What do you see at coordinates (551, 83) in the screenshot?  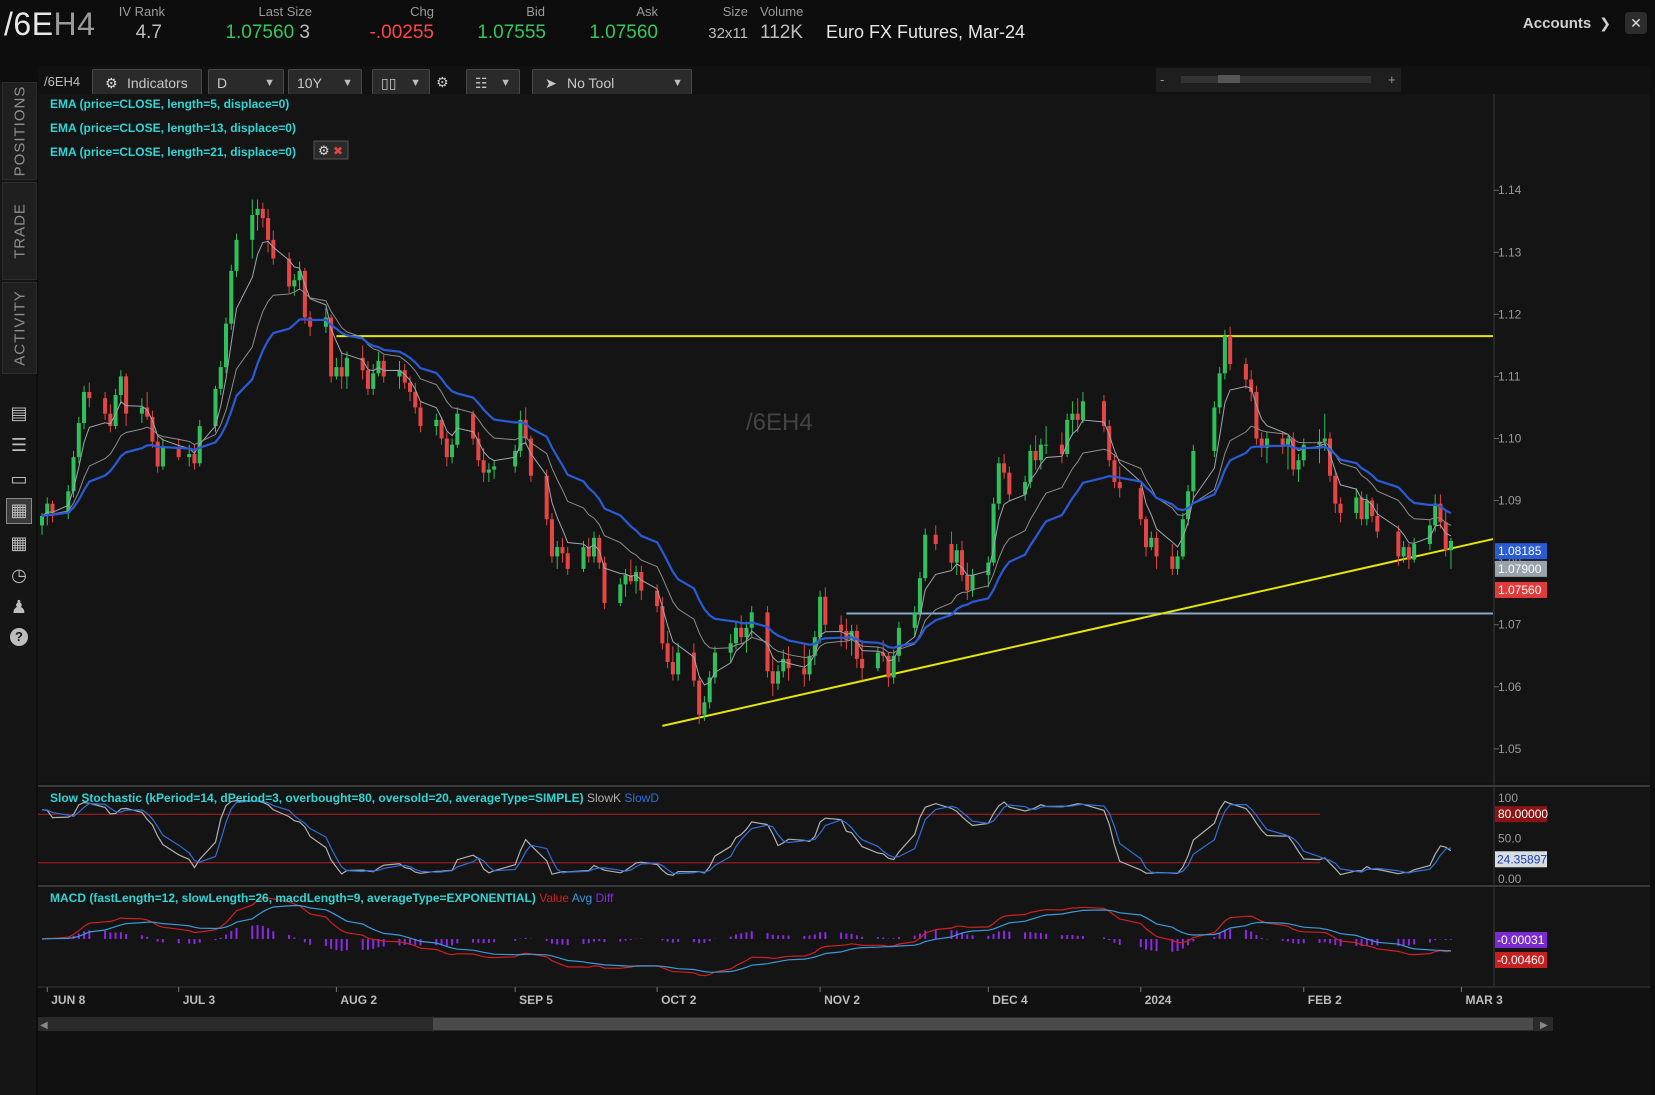 I see `cursor-icon: ➤` at bounding box center [551, 83].